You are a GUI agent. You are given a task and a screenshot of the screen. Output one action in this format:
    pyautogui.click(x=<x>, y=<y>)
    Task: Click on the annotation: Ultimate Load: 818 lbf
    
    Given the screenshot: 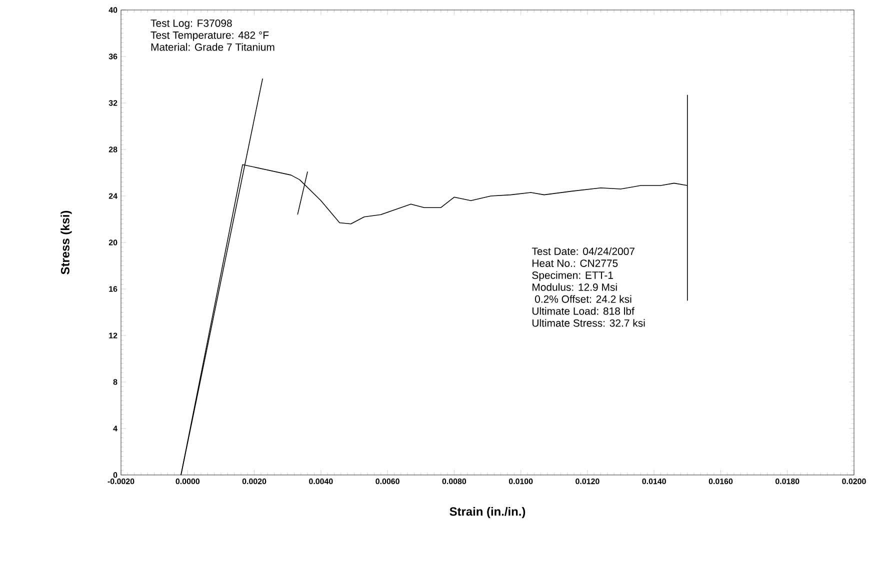 What is the action you would take?
    pyautogui.click(x=583, y=311)
    